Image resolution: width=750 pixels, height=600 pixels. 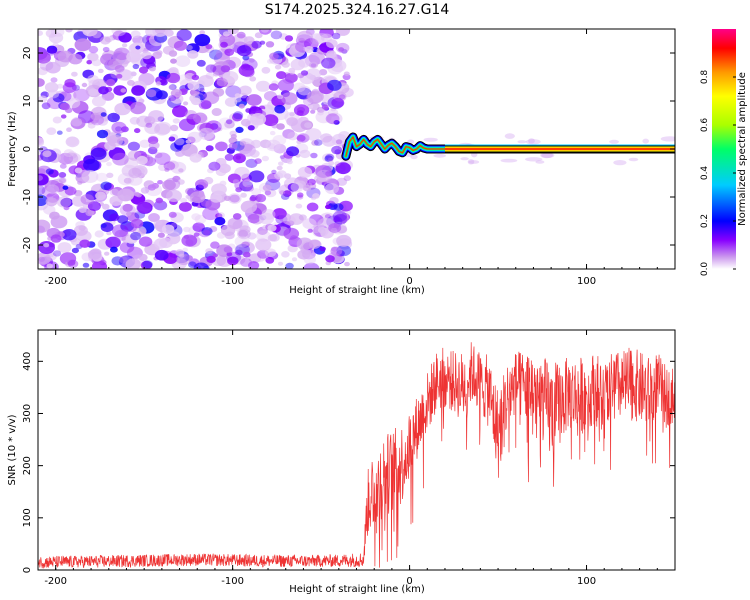 I want to click on colorbar-tick-label: 0.2, so click(x=705, y=221).